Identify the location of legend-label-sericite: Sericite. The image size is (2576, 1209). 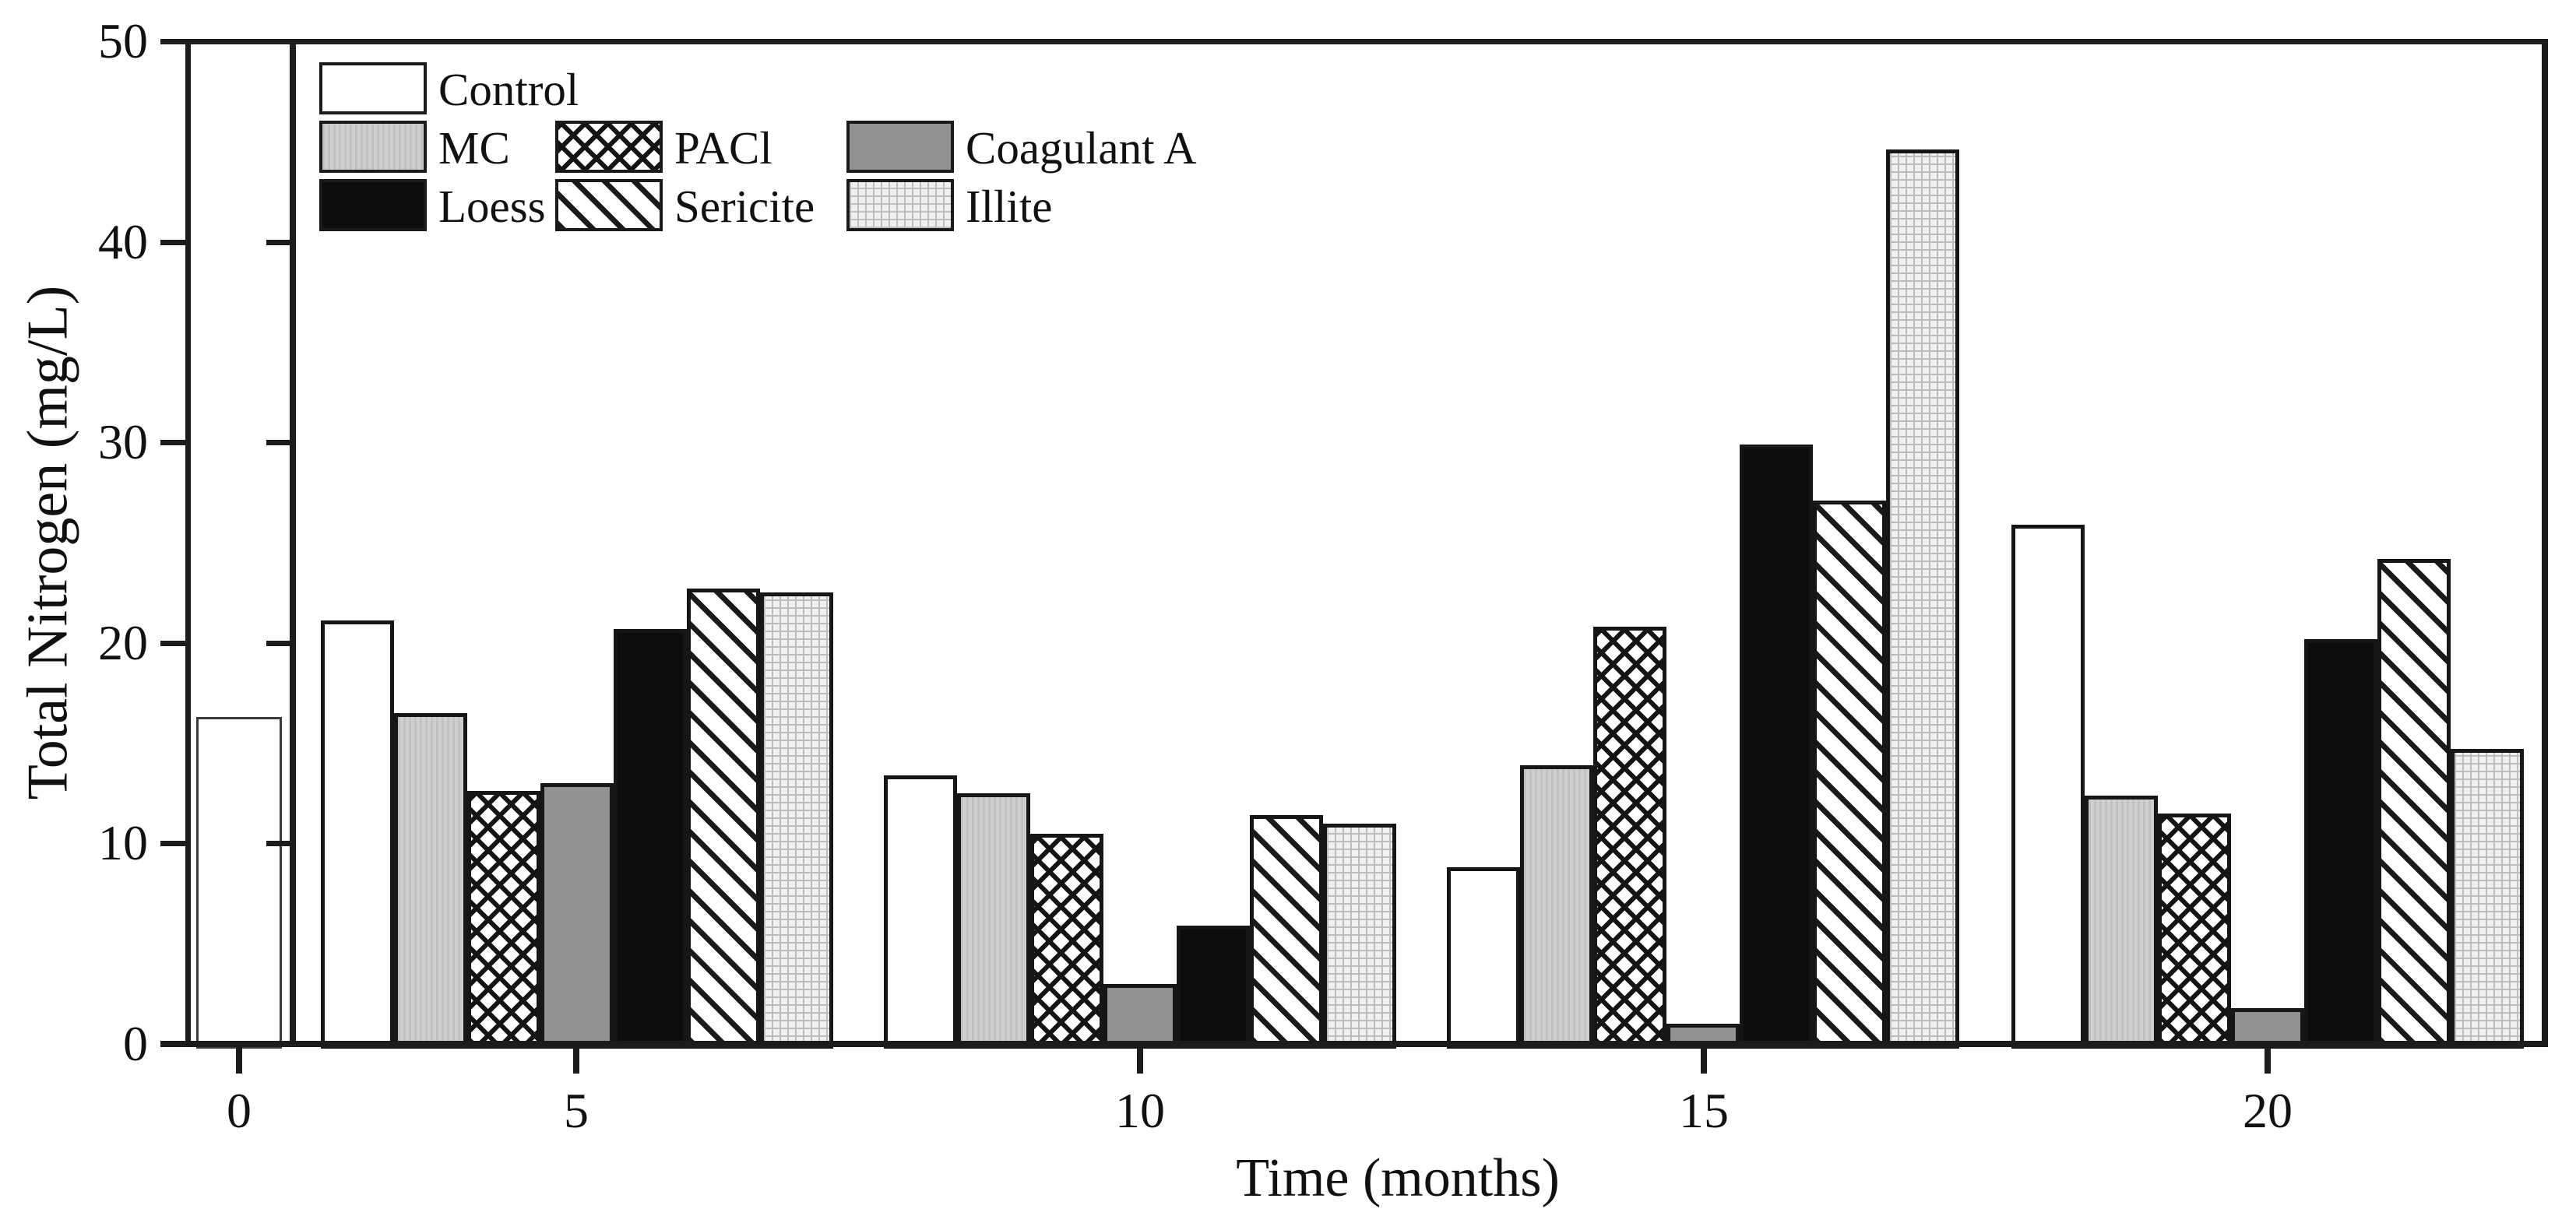
(744, 206).